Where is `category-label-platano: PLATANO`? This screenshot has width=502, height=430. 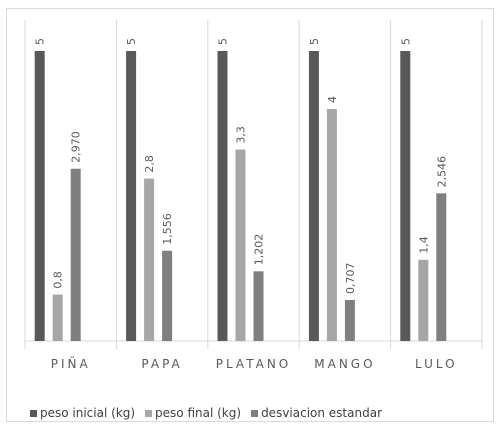 category-label-platano: PLATANO is located at coordinates (254, 364).